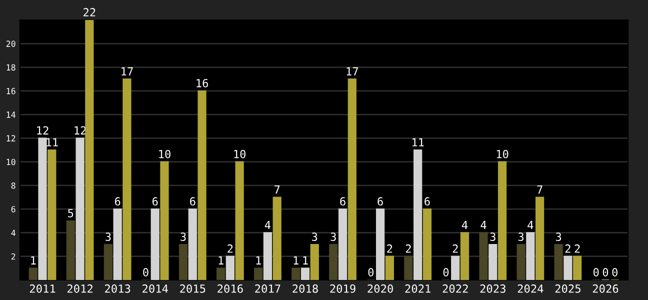 The image size is (648, 300). Describe the element at coordinates (230, 288) in the screenshot. I see `x-tick-label: 2016` at that location.